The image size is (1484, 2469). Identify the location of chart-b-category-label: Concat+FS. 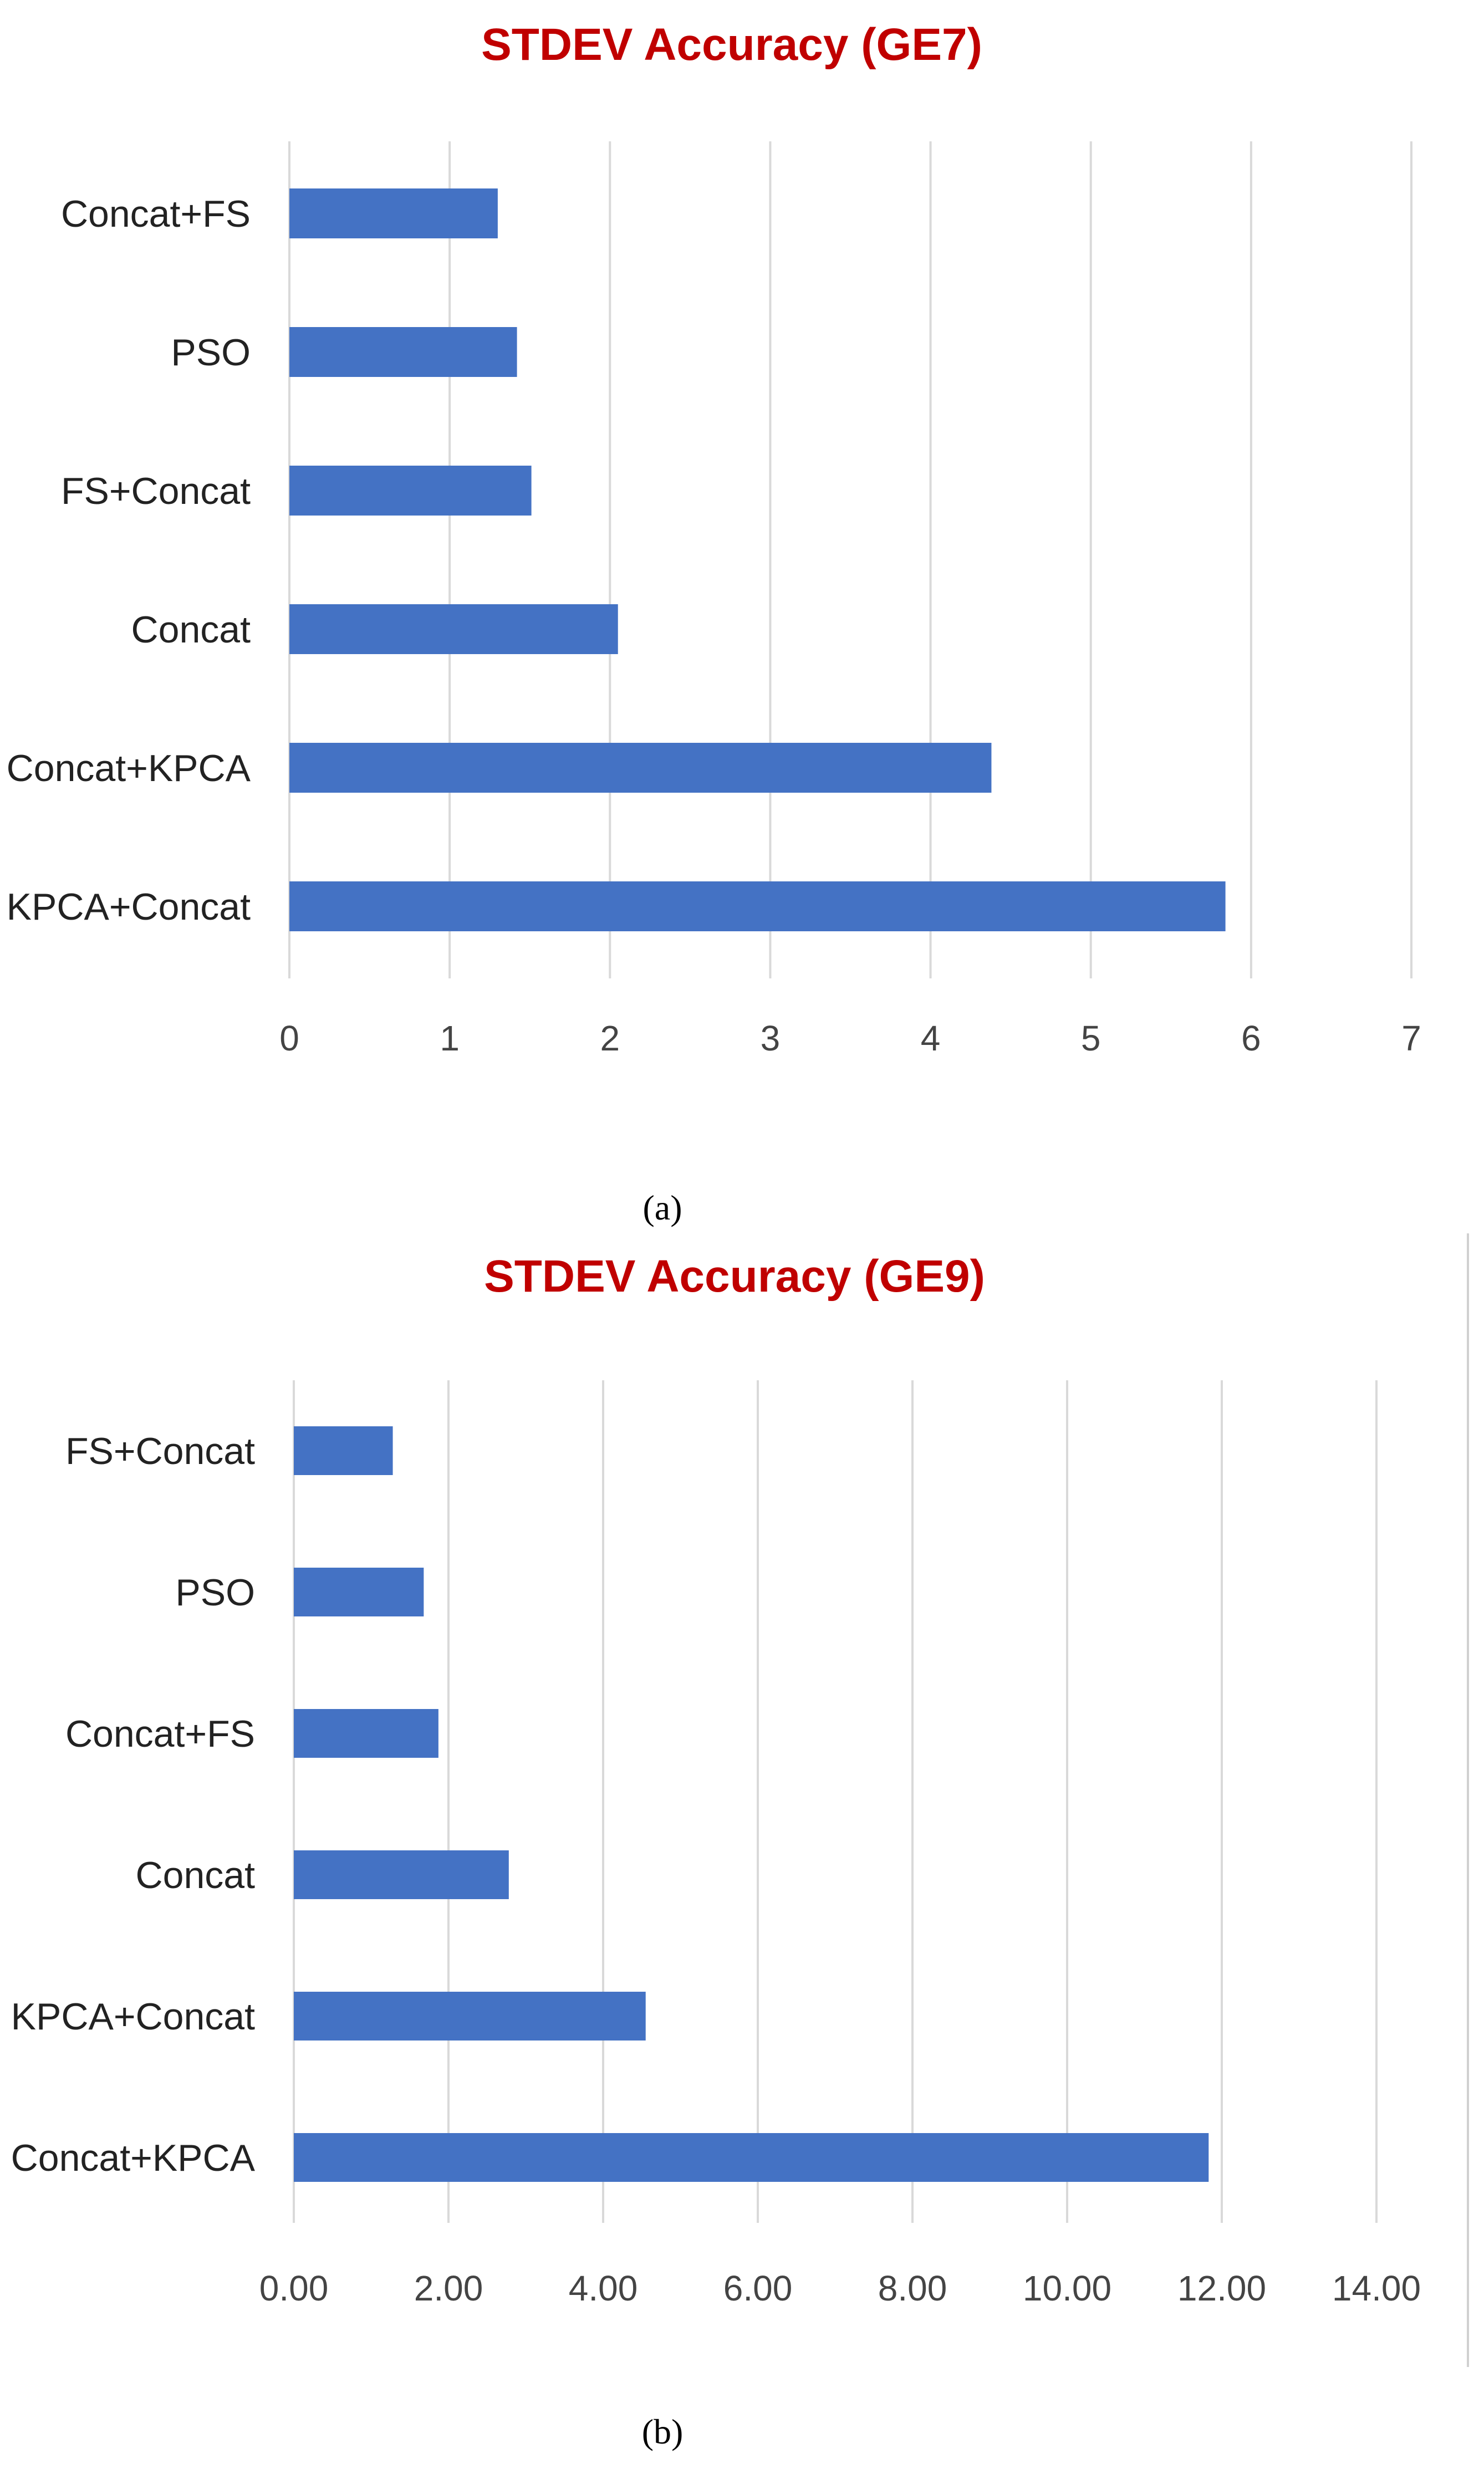
(160, 1734).